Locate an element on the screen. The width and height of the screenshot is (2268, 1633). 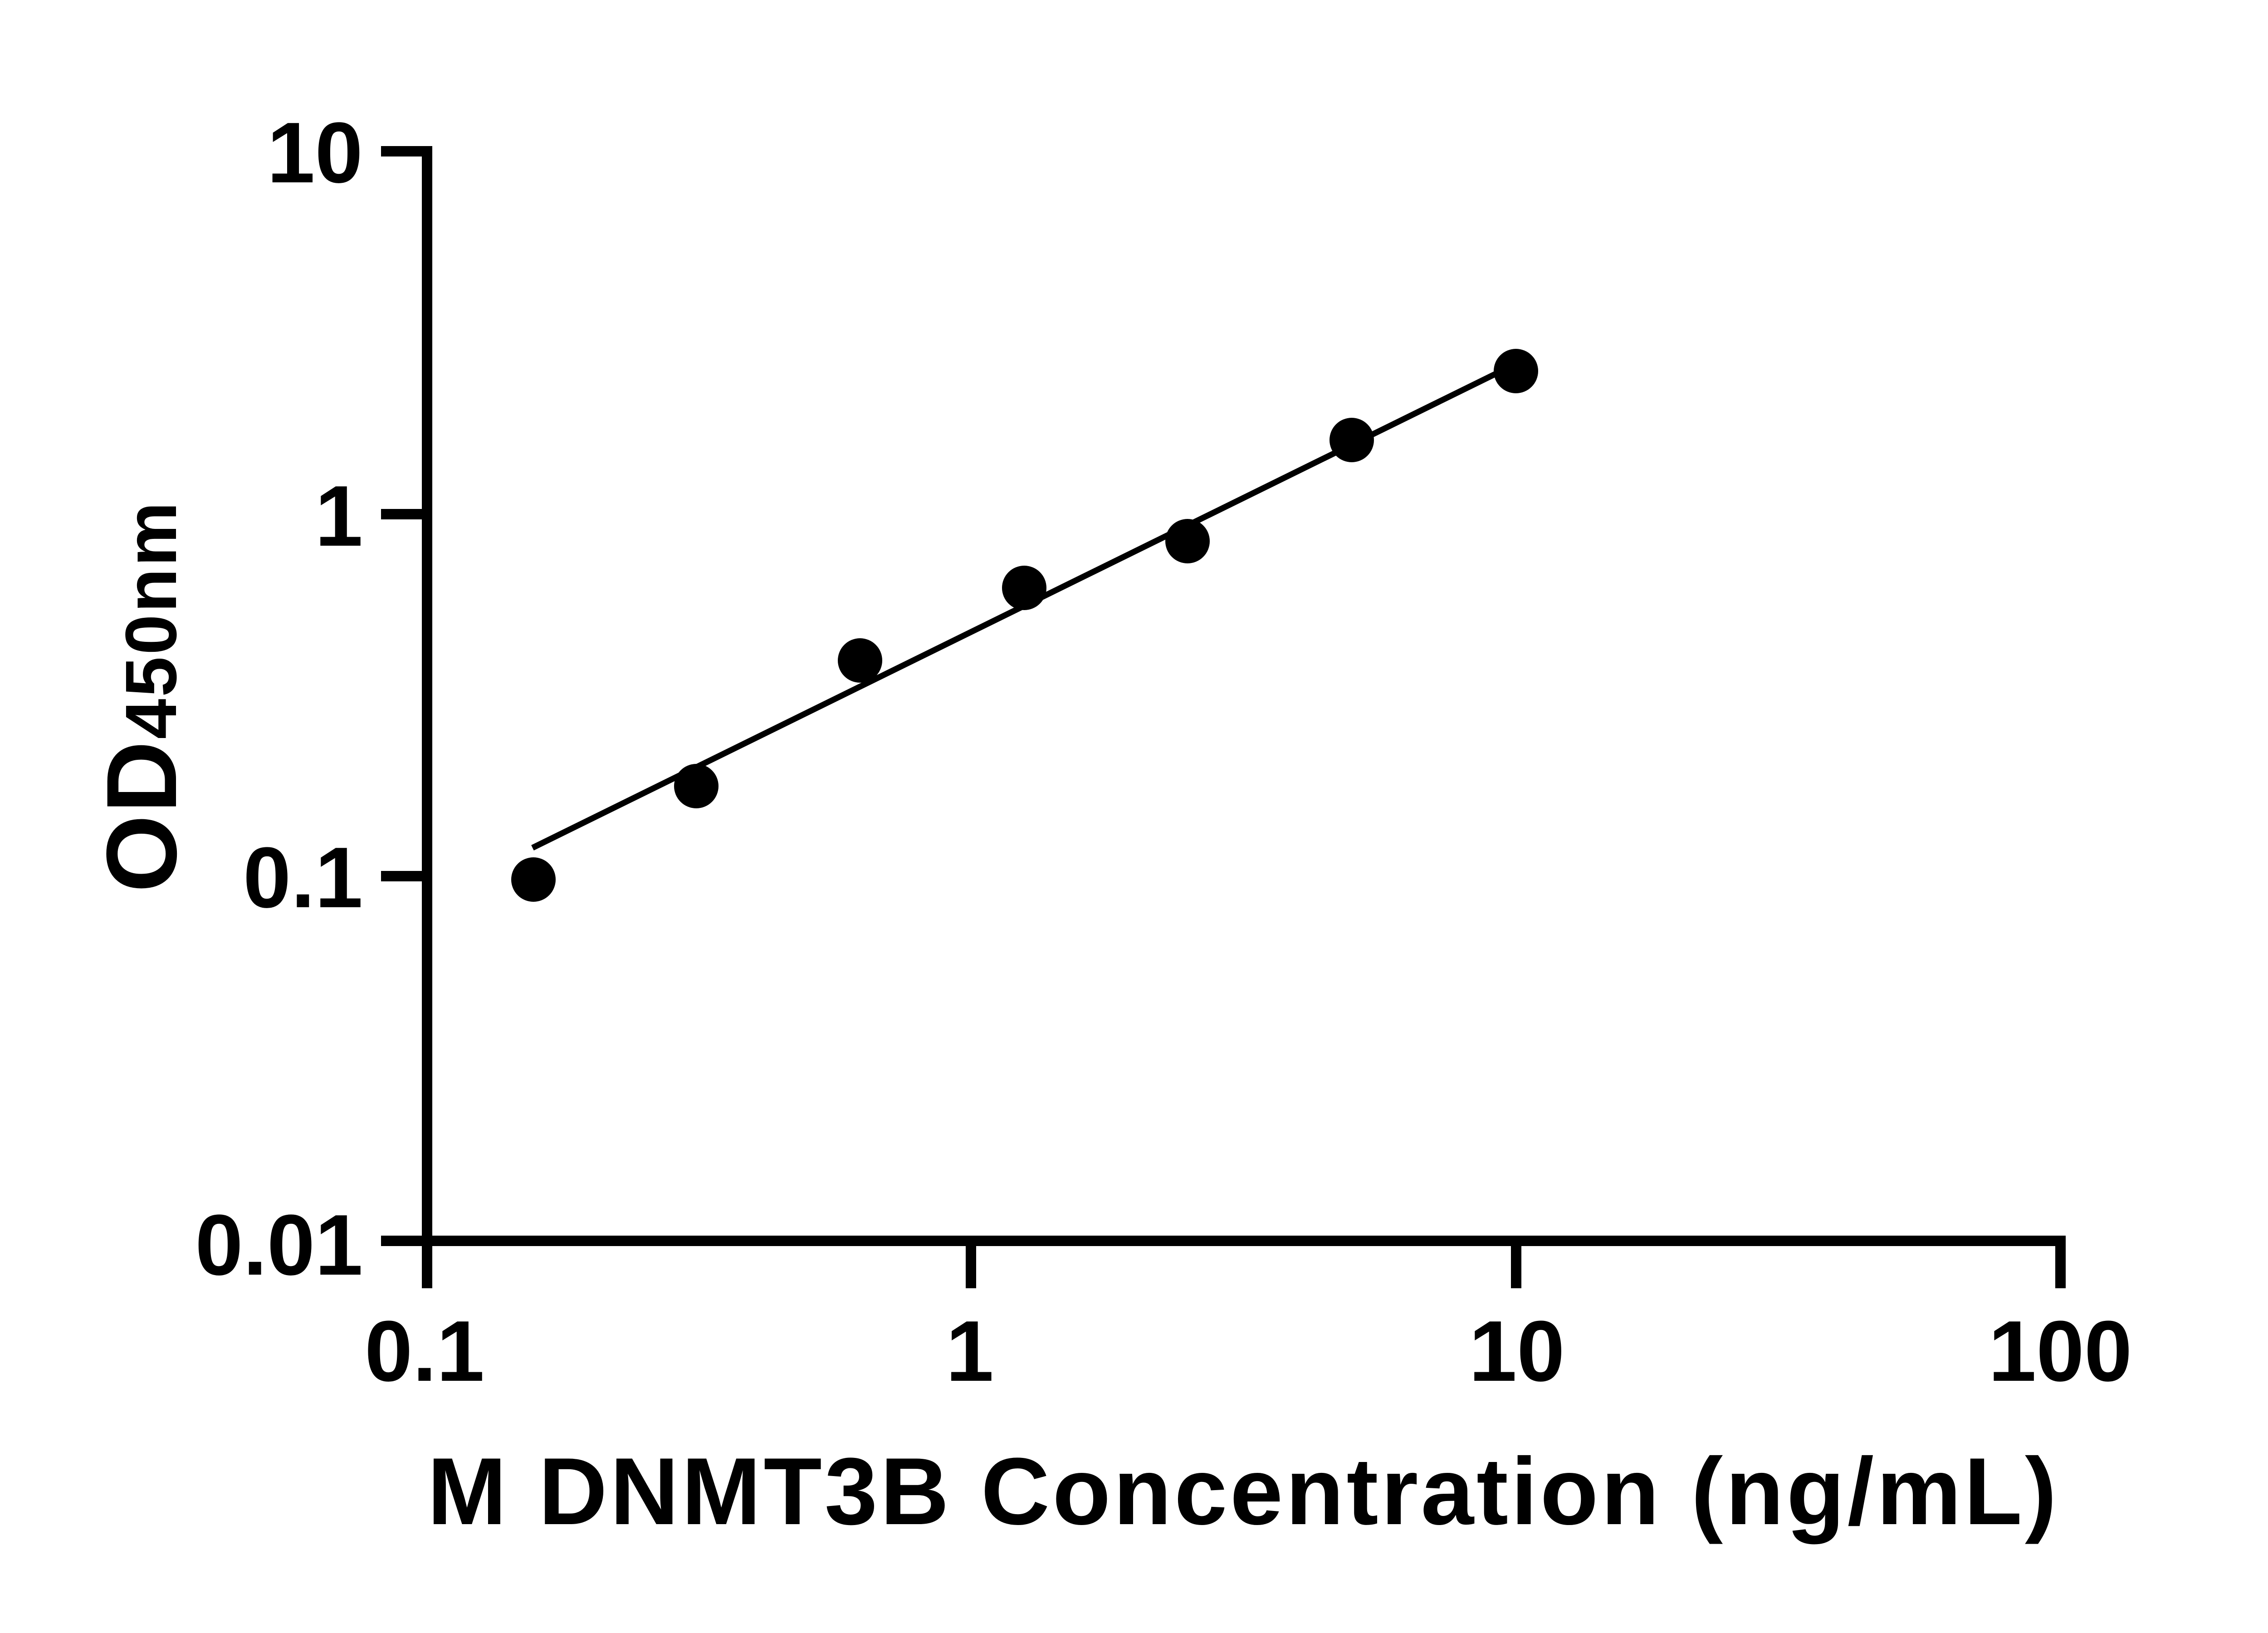
svg-text: 100 is located at coordinates (2060, 1351).